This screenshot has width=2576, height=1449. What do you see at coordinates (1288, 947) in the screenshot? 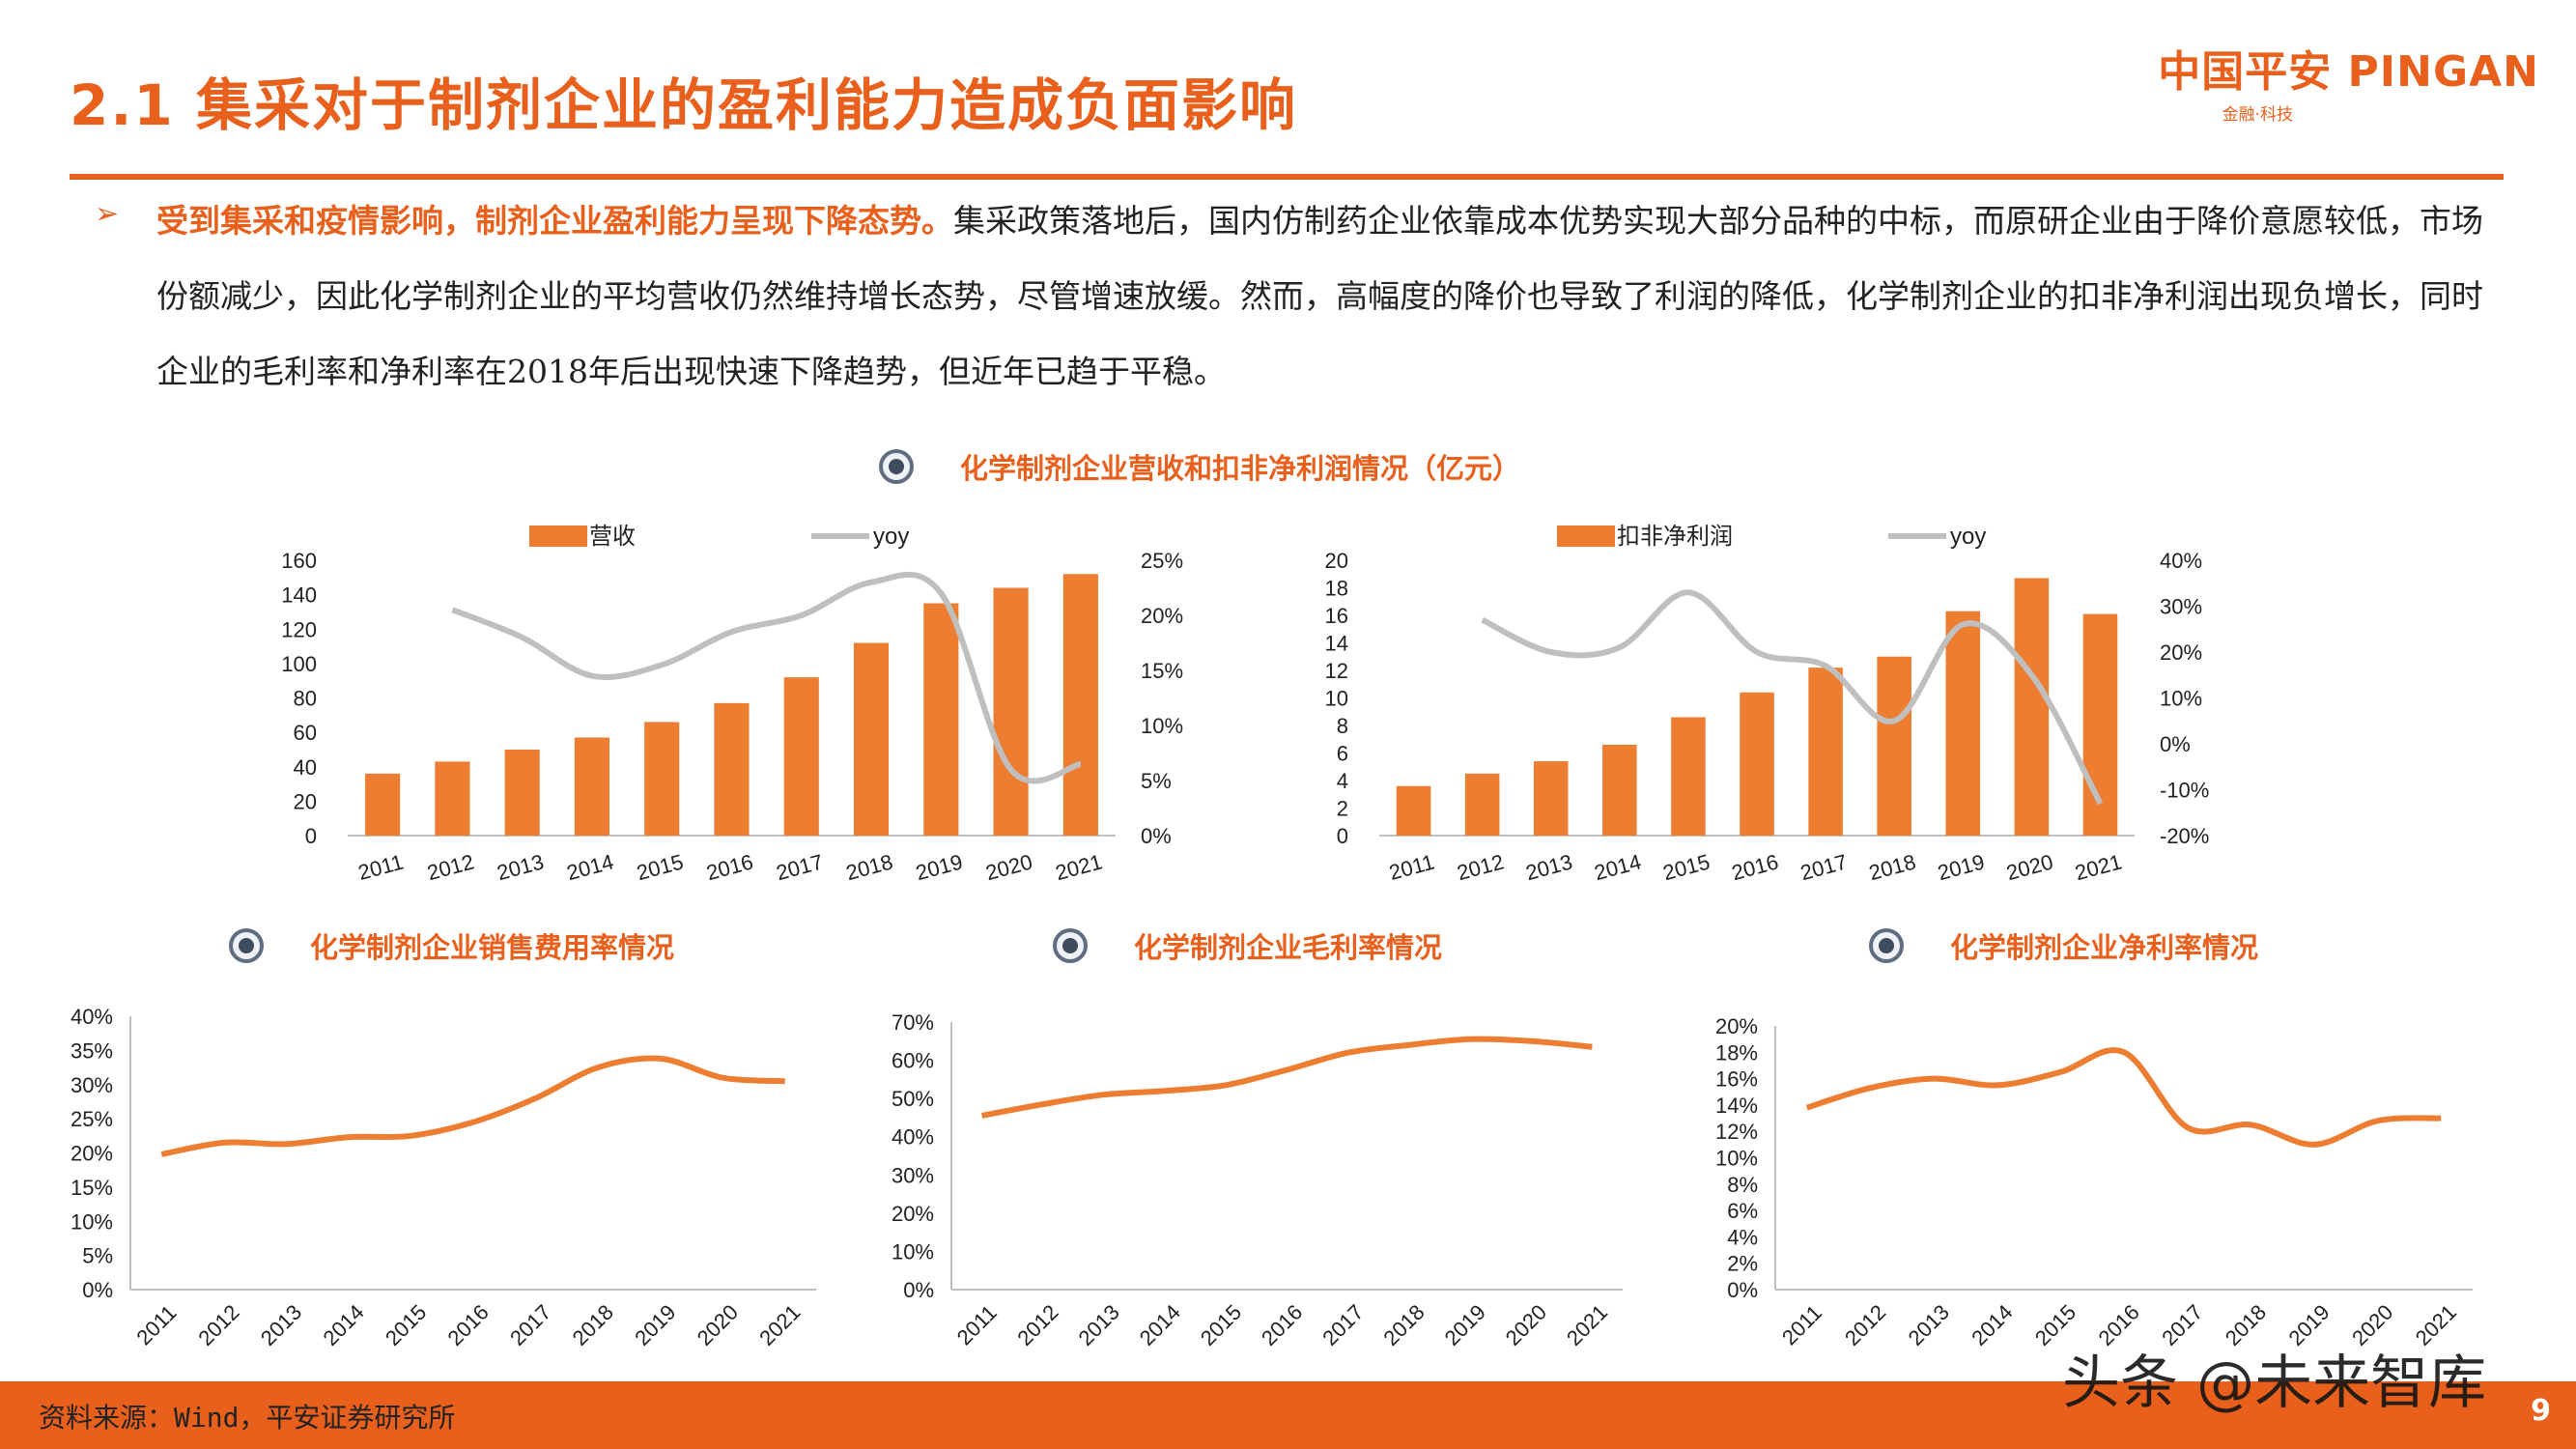
I see `chart-title-text: 化学制剂企业毛利率情况` at bounding box center [1288, 947].